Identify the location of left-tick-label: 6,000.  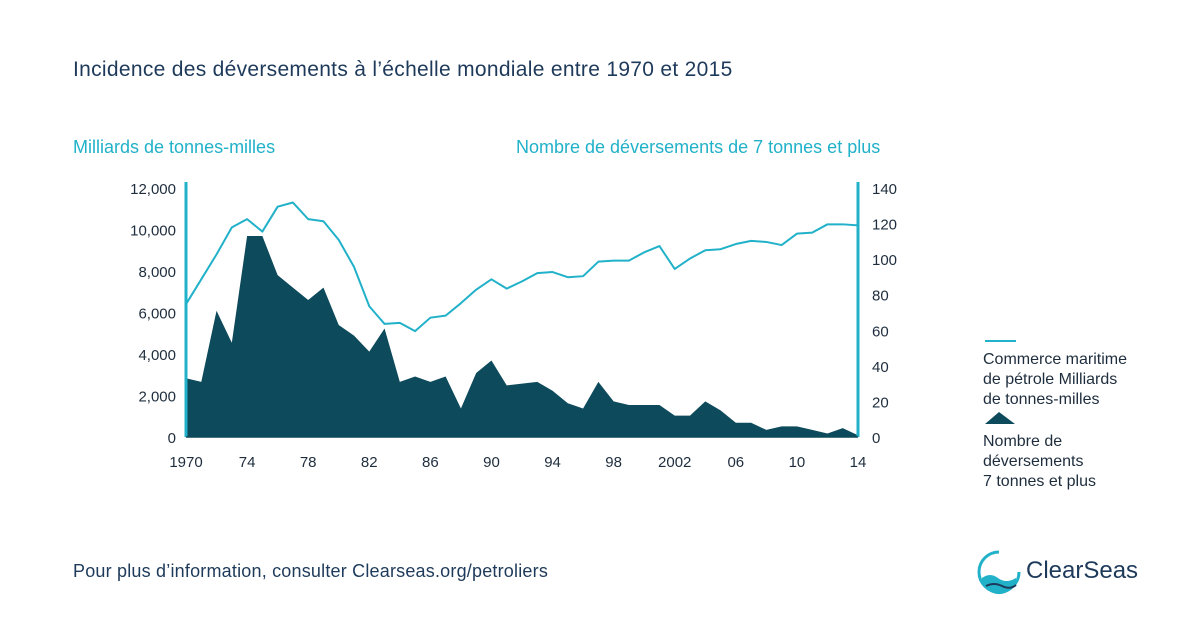
(157, 314).